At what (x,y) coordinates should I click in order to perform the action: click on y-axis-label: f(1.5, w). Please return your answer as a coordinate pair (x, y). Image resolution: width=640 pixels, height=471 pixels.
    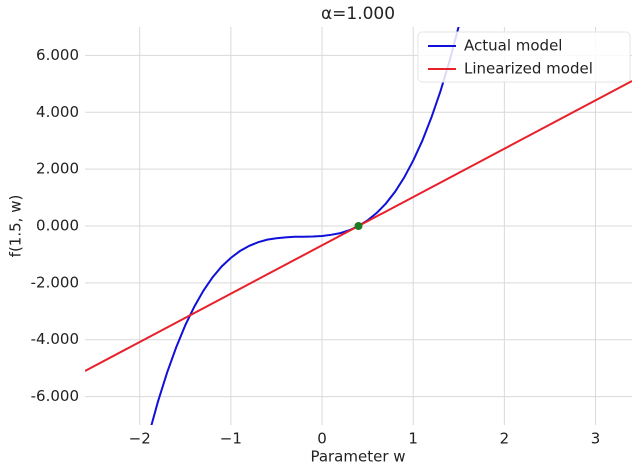
    Looking at the image, I should click on (16, 226).